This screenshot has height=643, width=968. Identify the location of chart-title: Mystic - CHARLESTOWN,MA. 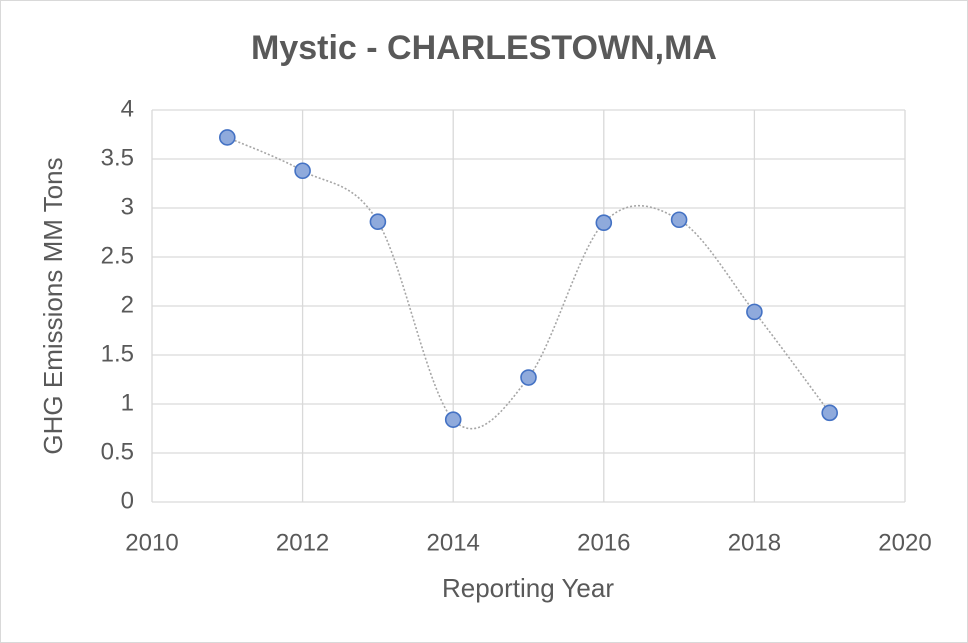
(484, 48).